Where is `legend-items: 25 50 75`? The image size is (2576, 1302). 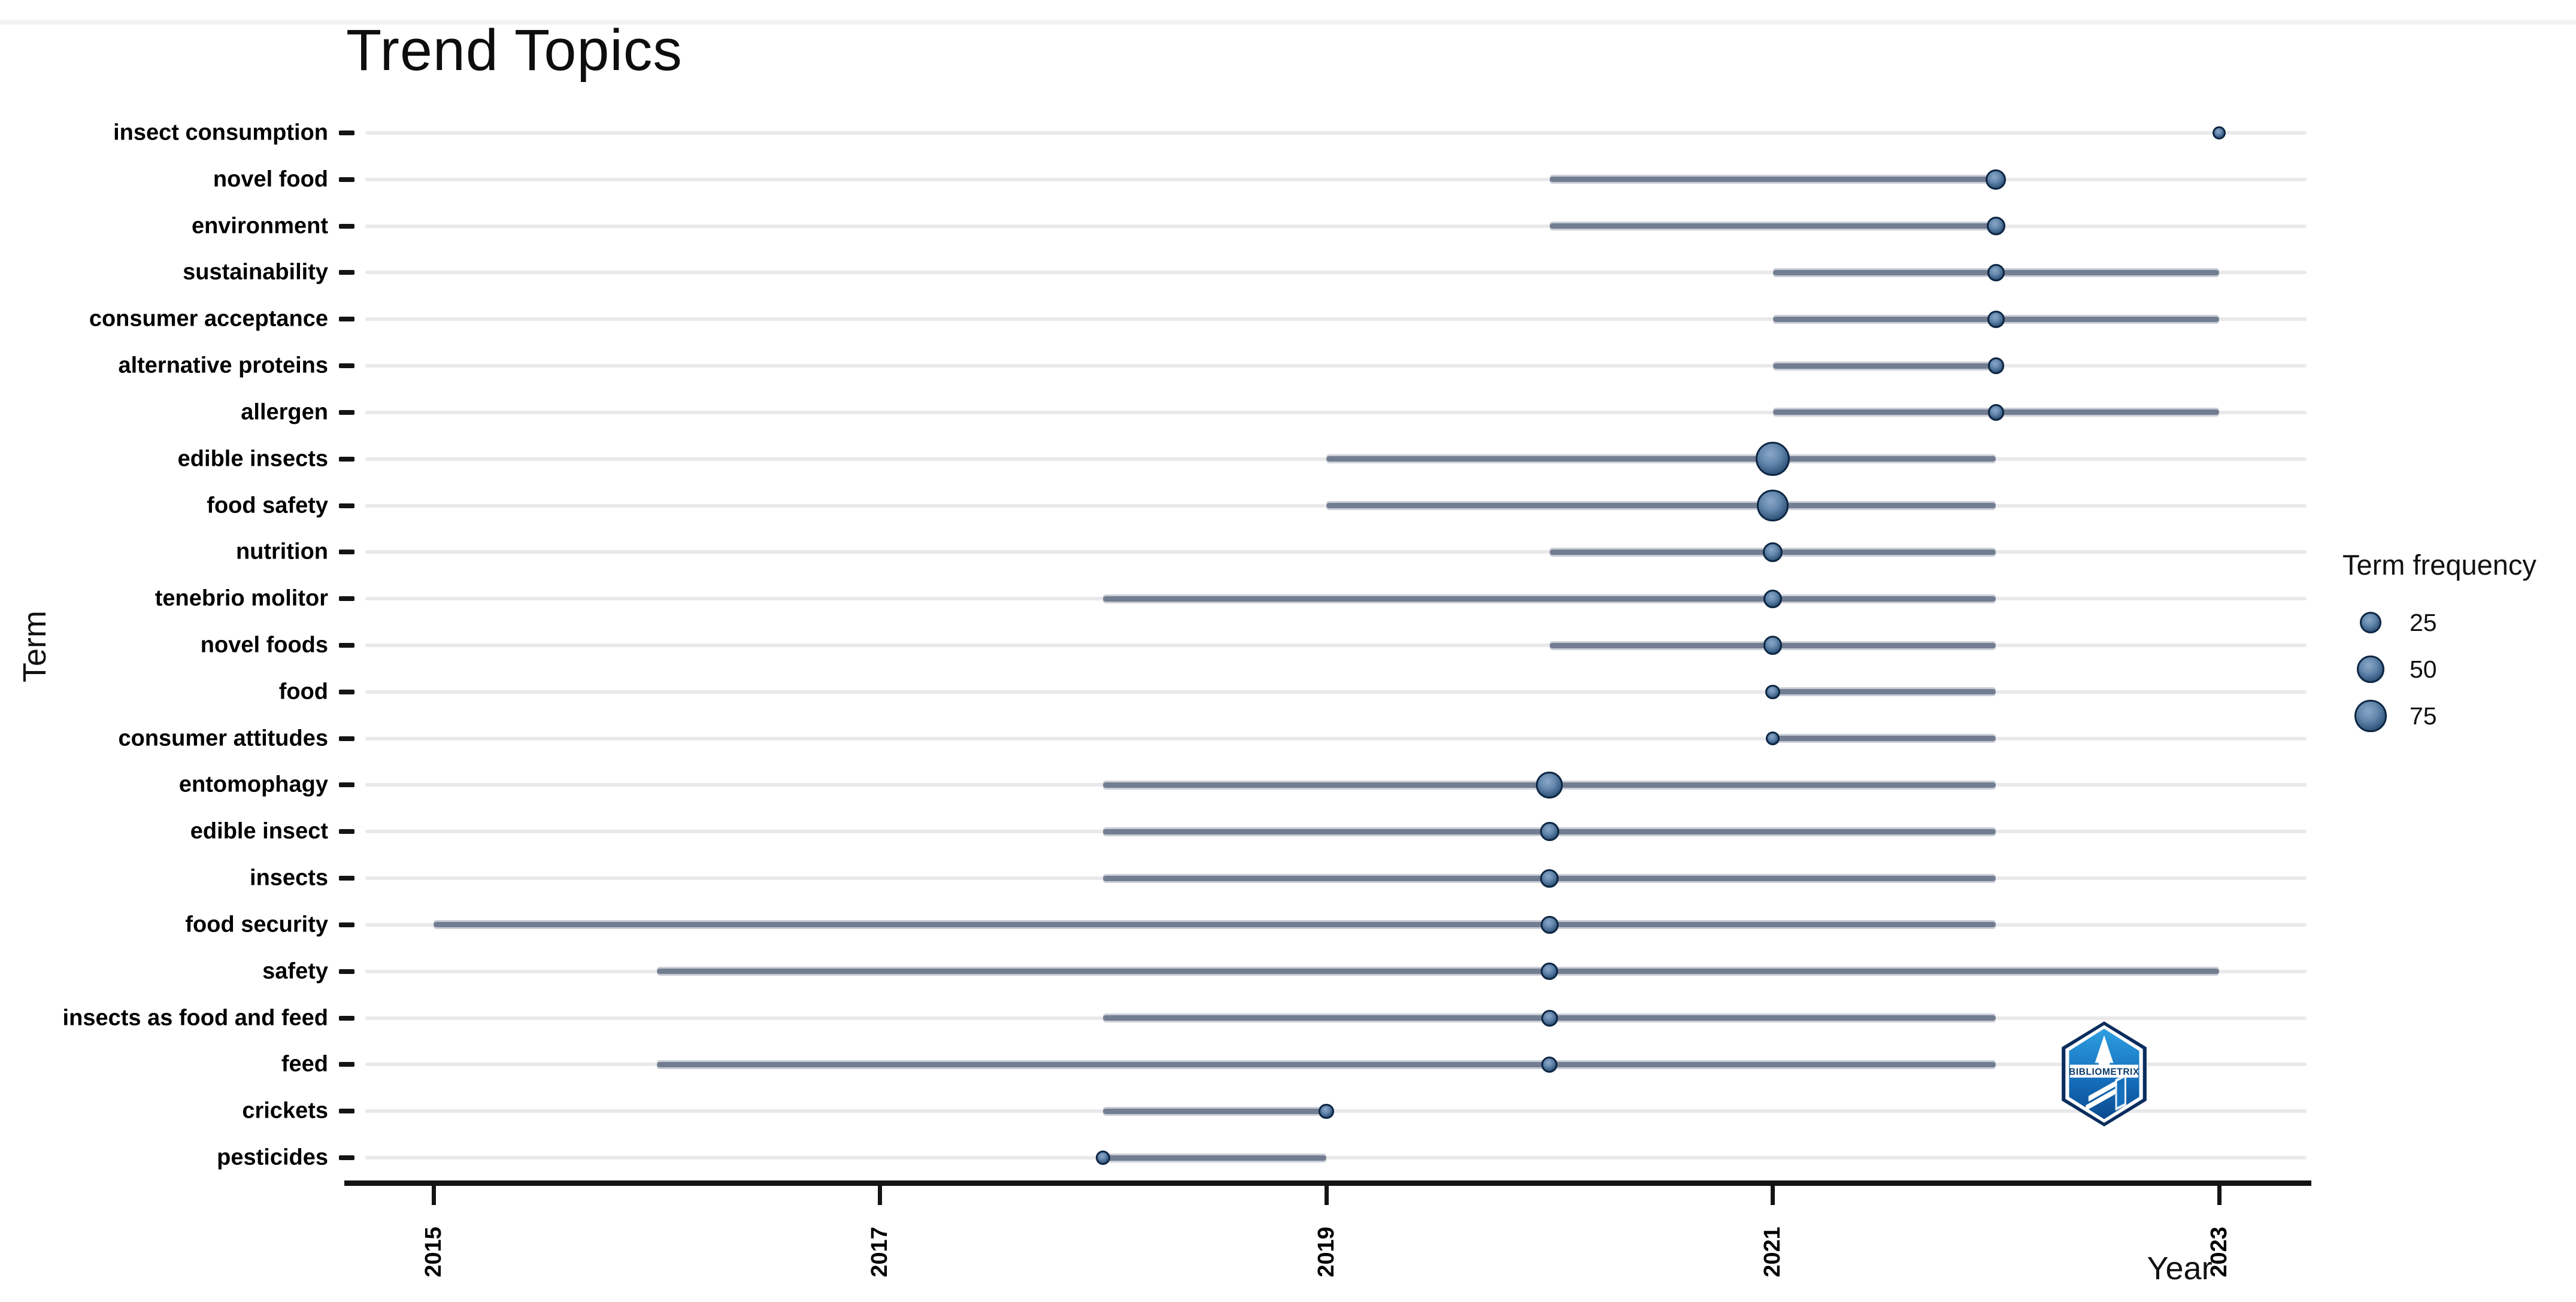 legend-items: 25 50 75 is located at coordinates (2456, 669).